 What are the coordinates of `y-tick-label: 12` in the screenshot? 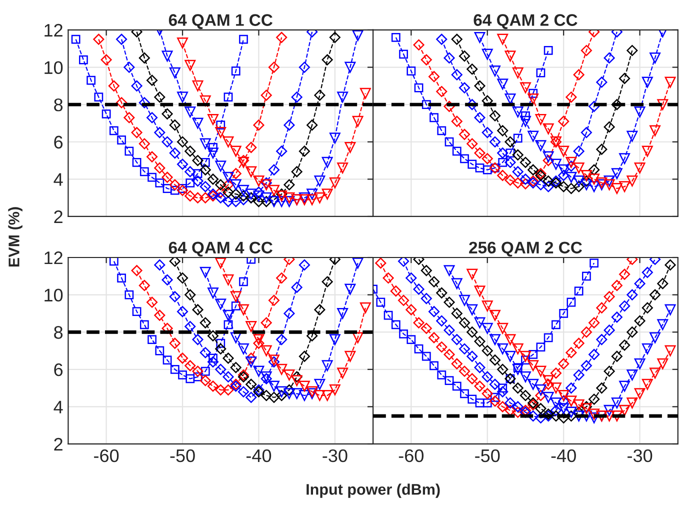 It's located at (53, 30).